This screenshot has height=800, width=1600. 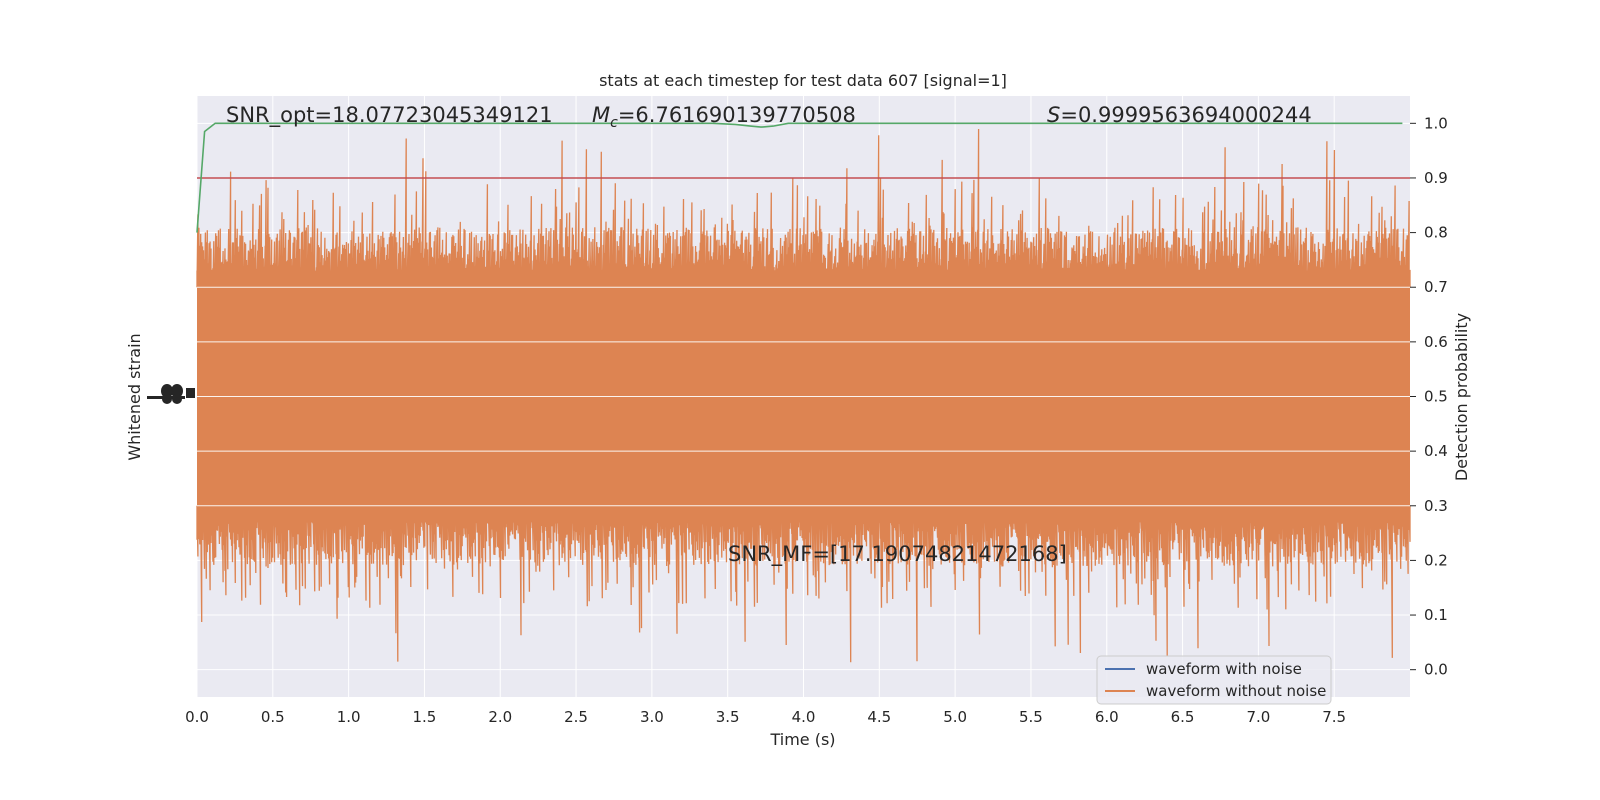 I want to click on x-tick-label: 1.5, so click(x=425, y=717).